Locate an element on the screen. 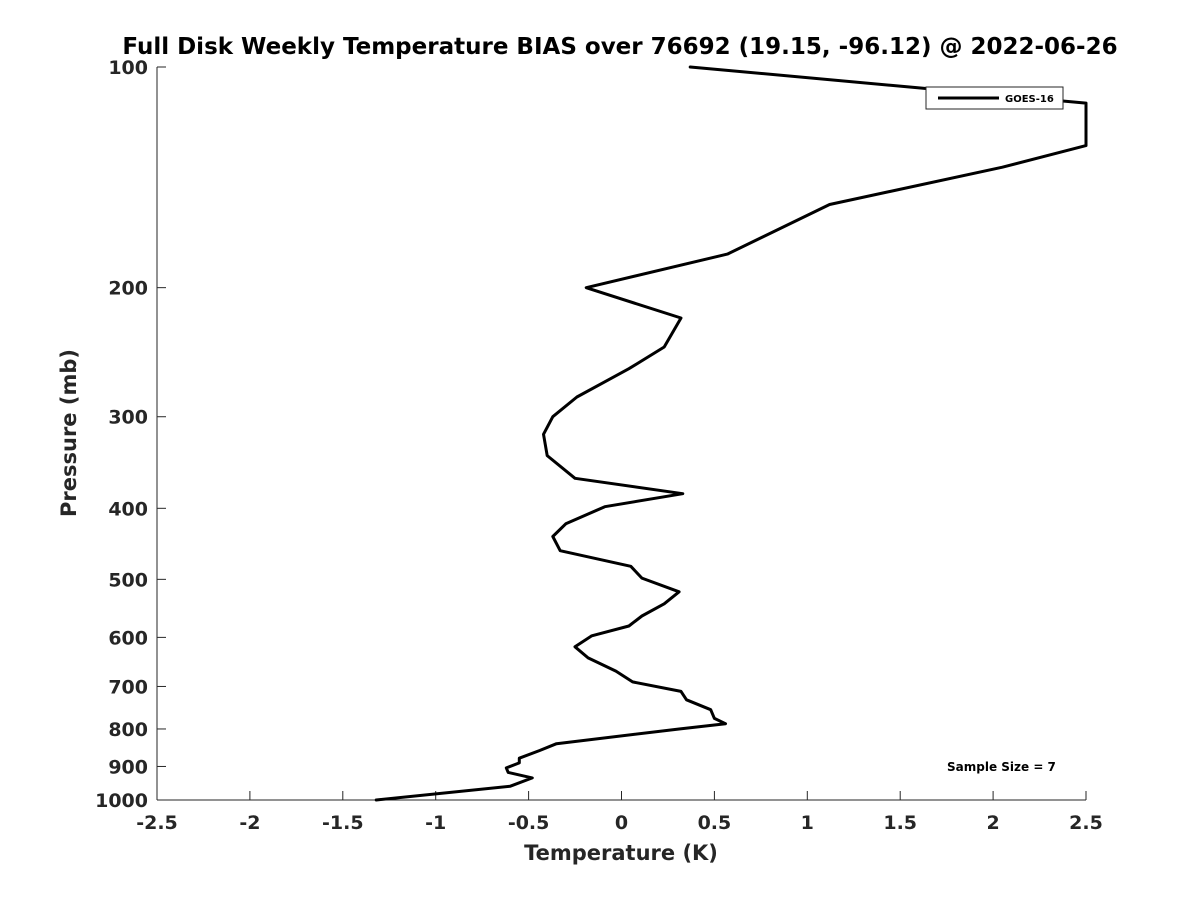 The image size is (1200, 900). x-ticks: -2.5 -2 -1.5 -1 -0.5 0 0.5 1 1.5 2 2.5 is located at coordinates (619, 812).